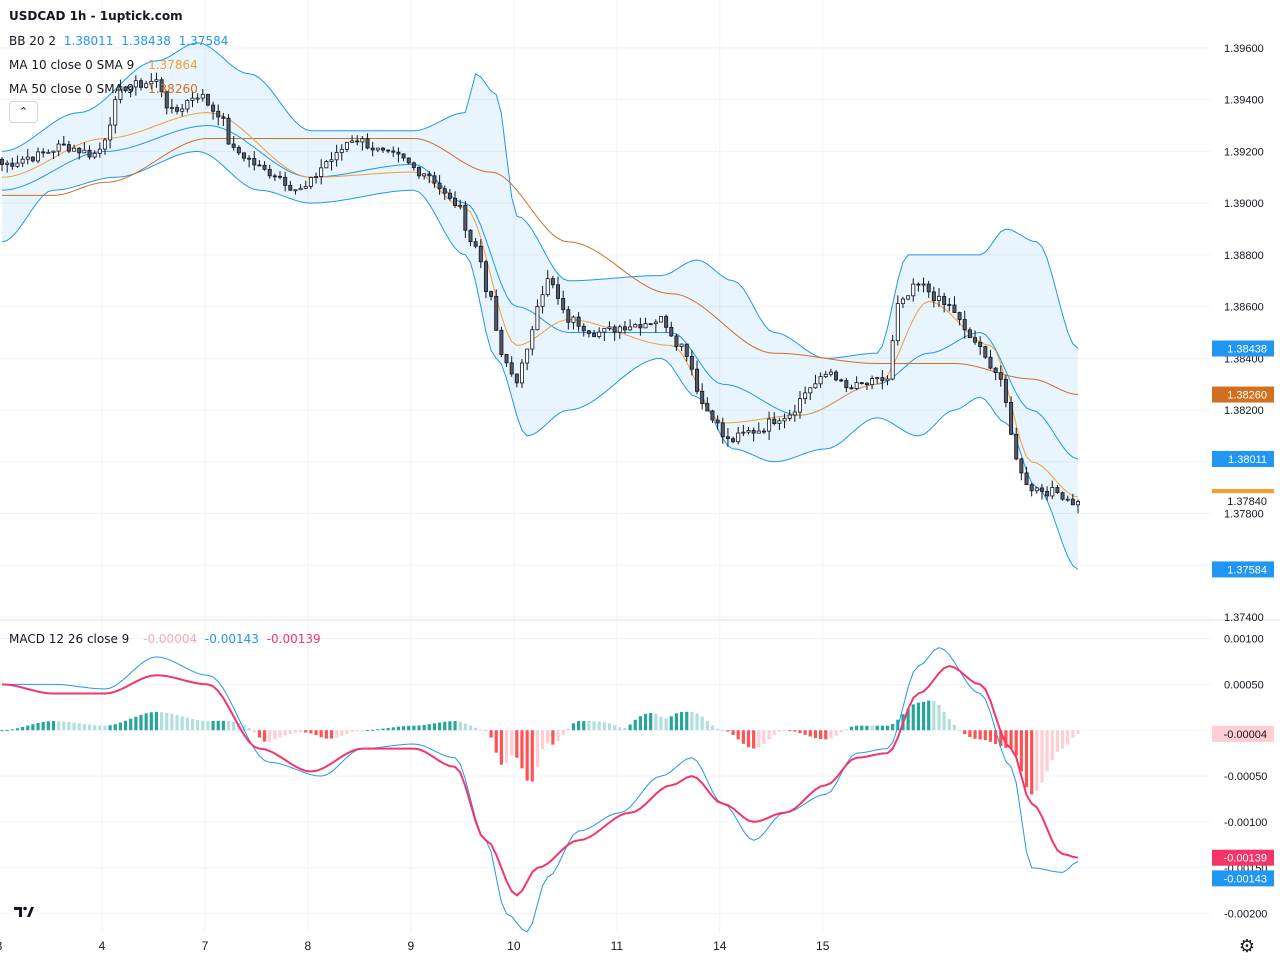 The image size is (1280, 960). What do you see at coordinates (24, 911) in the screenshot?
I see `tradingview-logo-icon` at bounding box center [24, 911].